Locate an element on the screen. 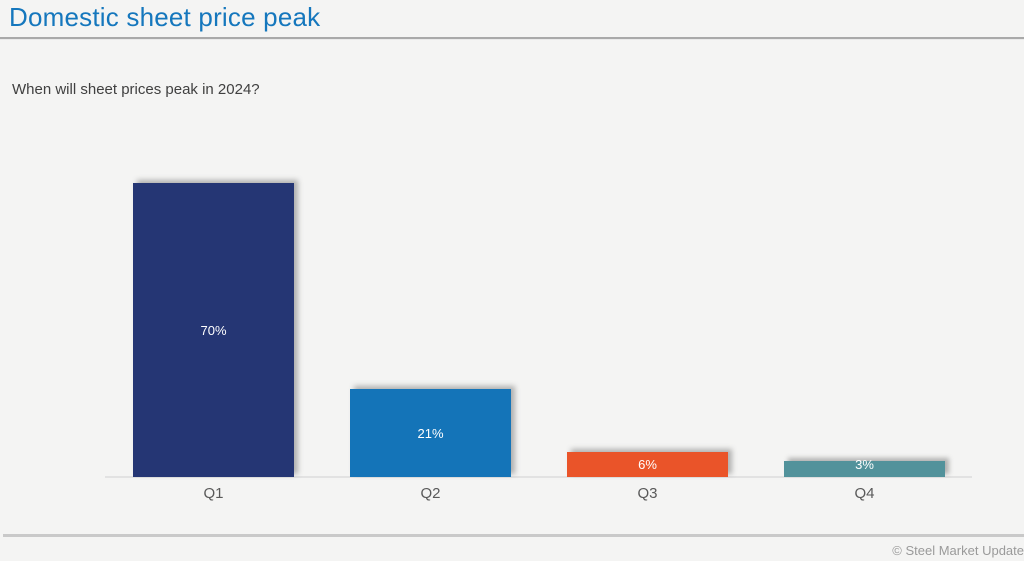 This screenshot has height=561, width=1024. x-axis-label: Q3 is located at coordinates (647, 493).